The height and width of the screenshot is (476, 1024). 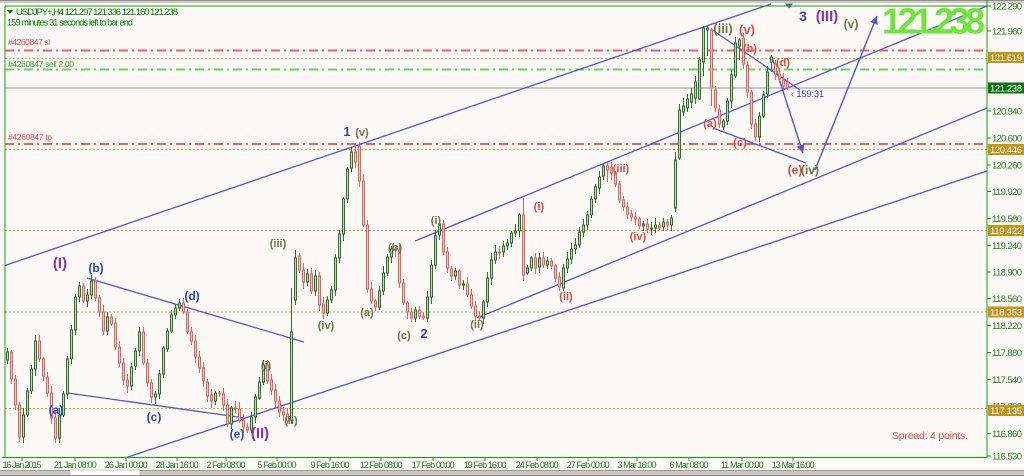 I want to click on svg-text: 21 Jan 08:00, so click(x=75, y=465).